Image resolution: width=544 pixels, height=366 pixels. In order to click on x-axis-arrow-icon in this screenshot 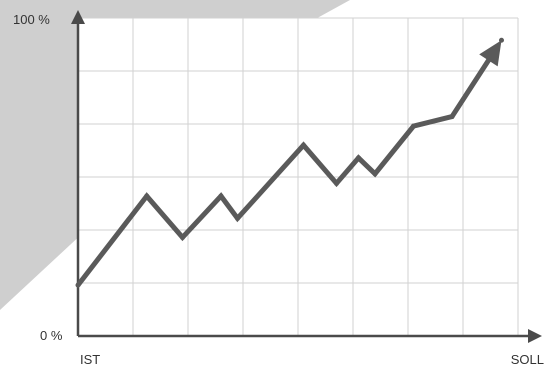, I will do `click(535, 336)`.